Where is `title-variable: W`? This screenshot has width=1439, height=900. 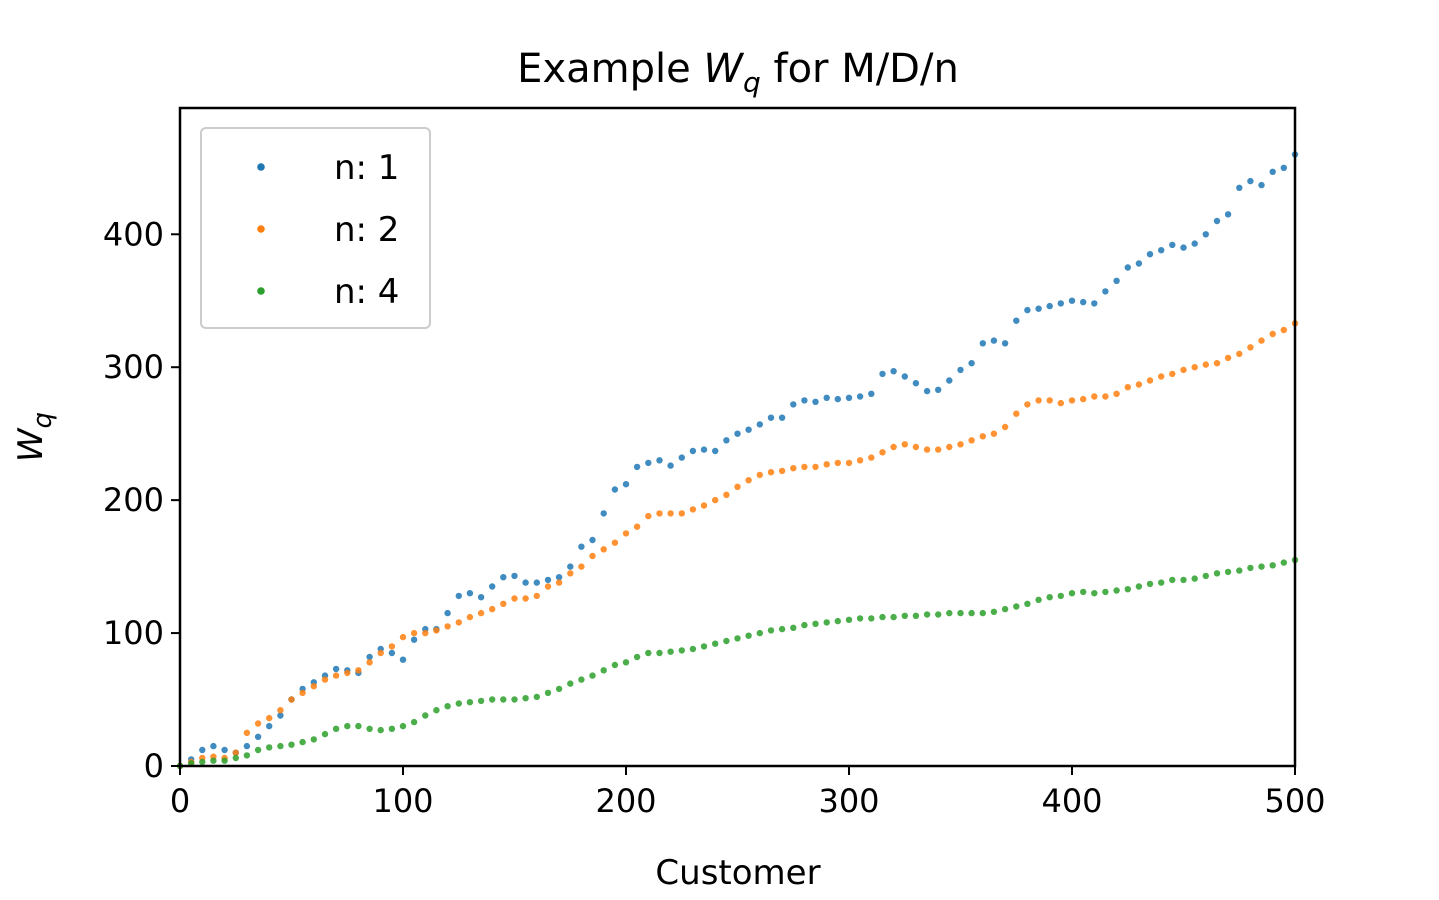 title-variable: W is located at coordinates (723, 69).